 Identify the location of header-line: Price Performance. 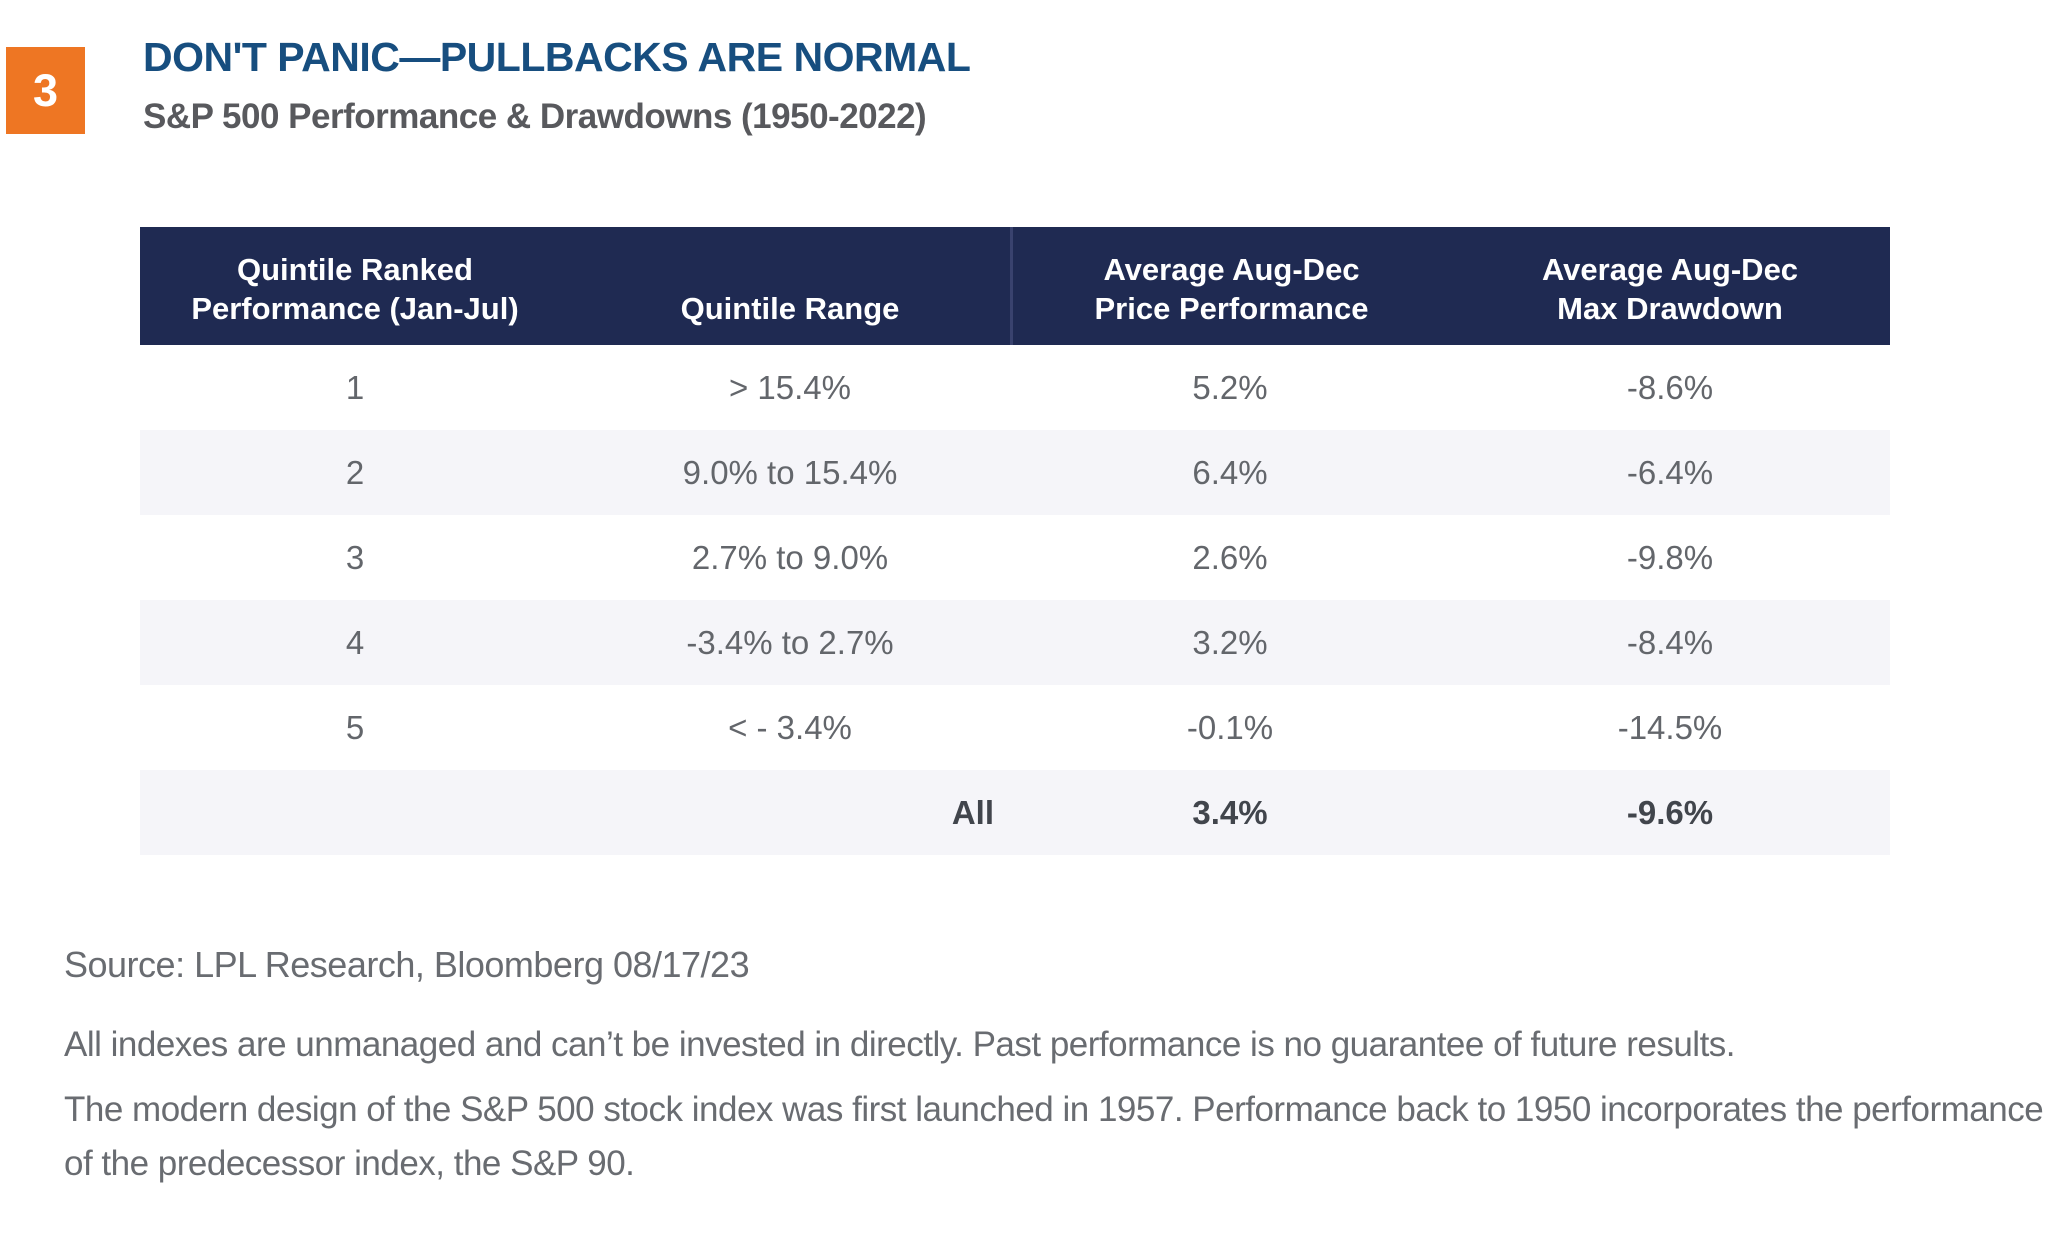
(1231, 308).